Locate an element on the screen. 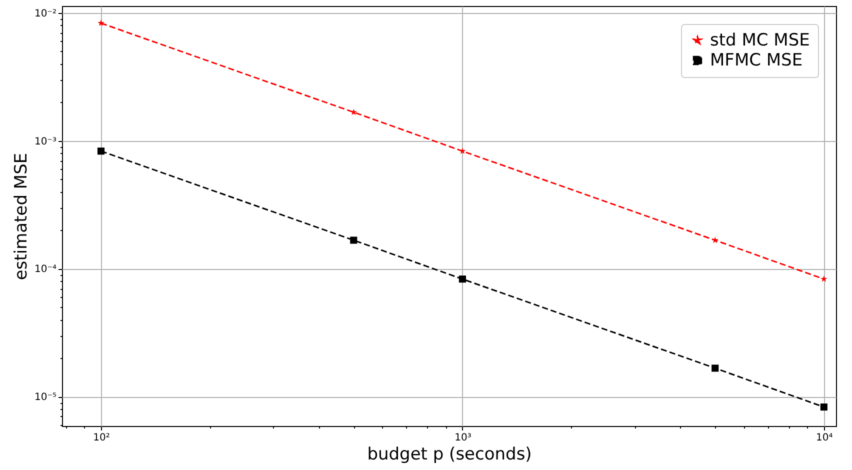  x-tick-label: 10² is located at coordinates (101, 438).